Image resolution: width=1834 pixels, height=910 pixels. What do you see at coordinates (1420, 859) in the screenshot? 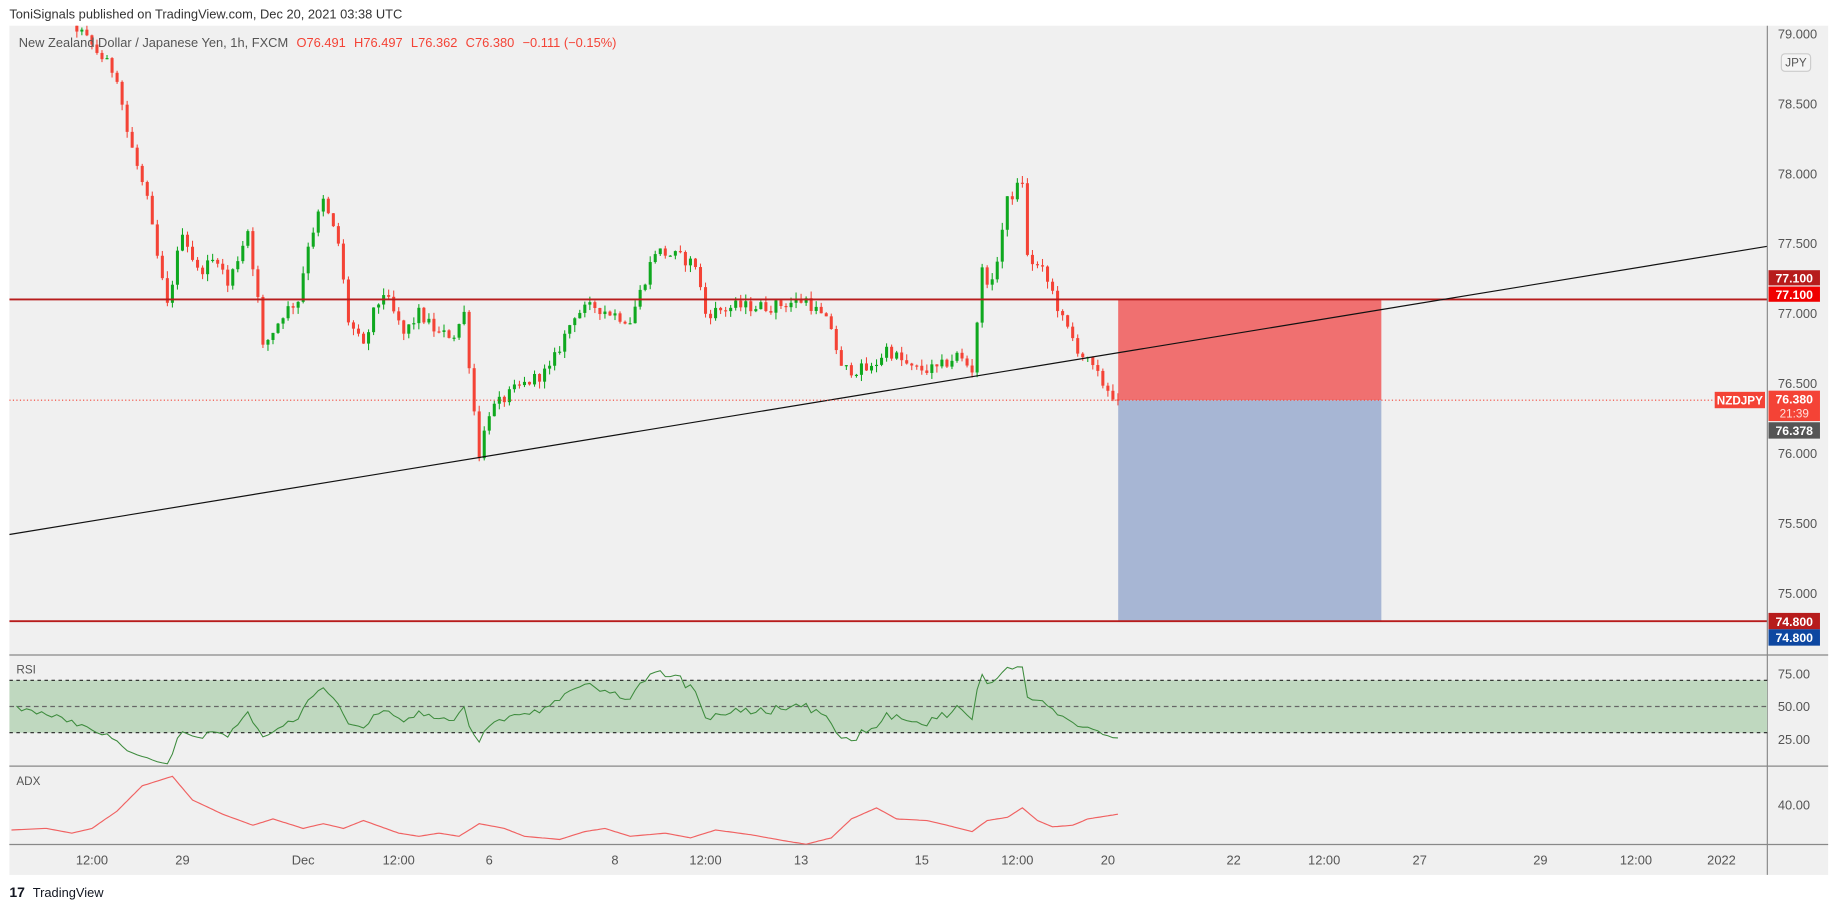
I see `time-tick-label: 27` at bounding box center [1420, 859].